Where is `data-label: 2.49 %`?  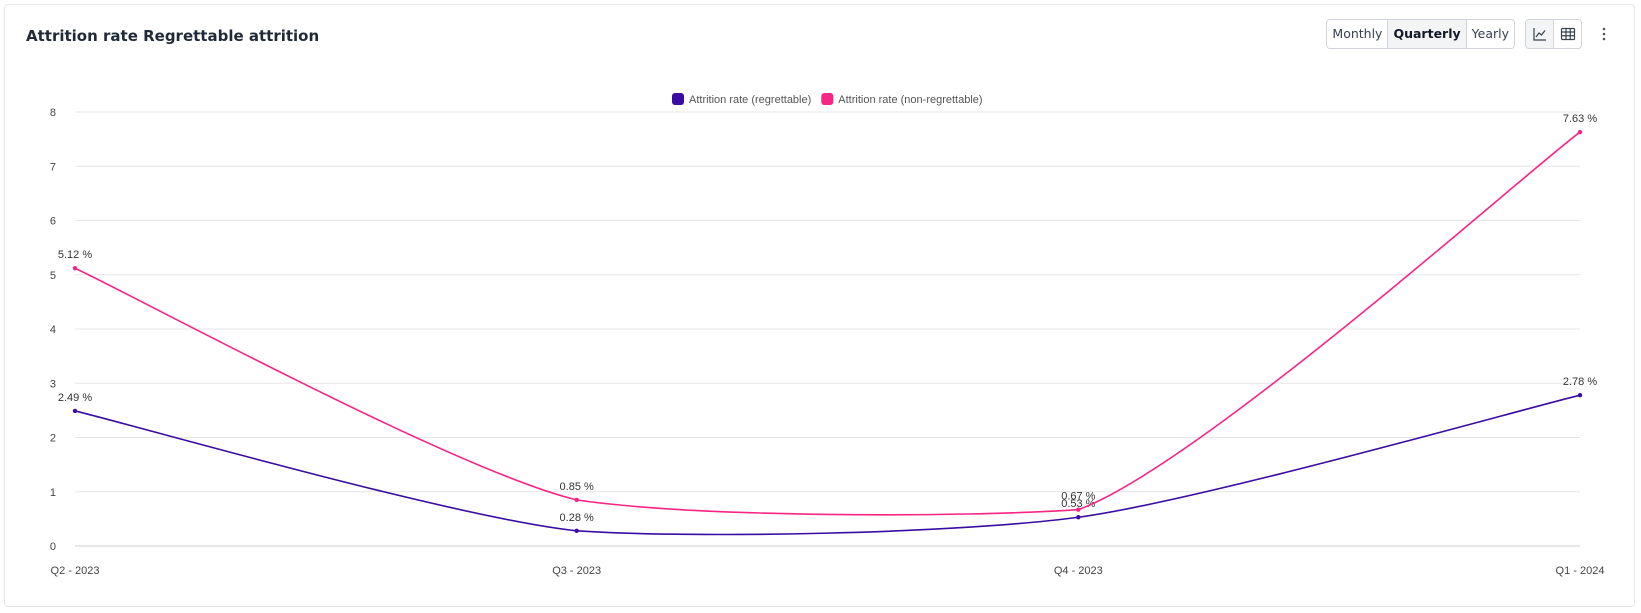 data-label: 2.49 % is located at coordinates (75, 398).